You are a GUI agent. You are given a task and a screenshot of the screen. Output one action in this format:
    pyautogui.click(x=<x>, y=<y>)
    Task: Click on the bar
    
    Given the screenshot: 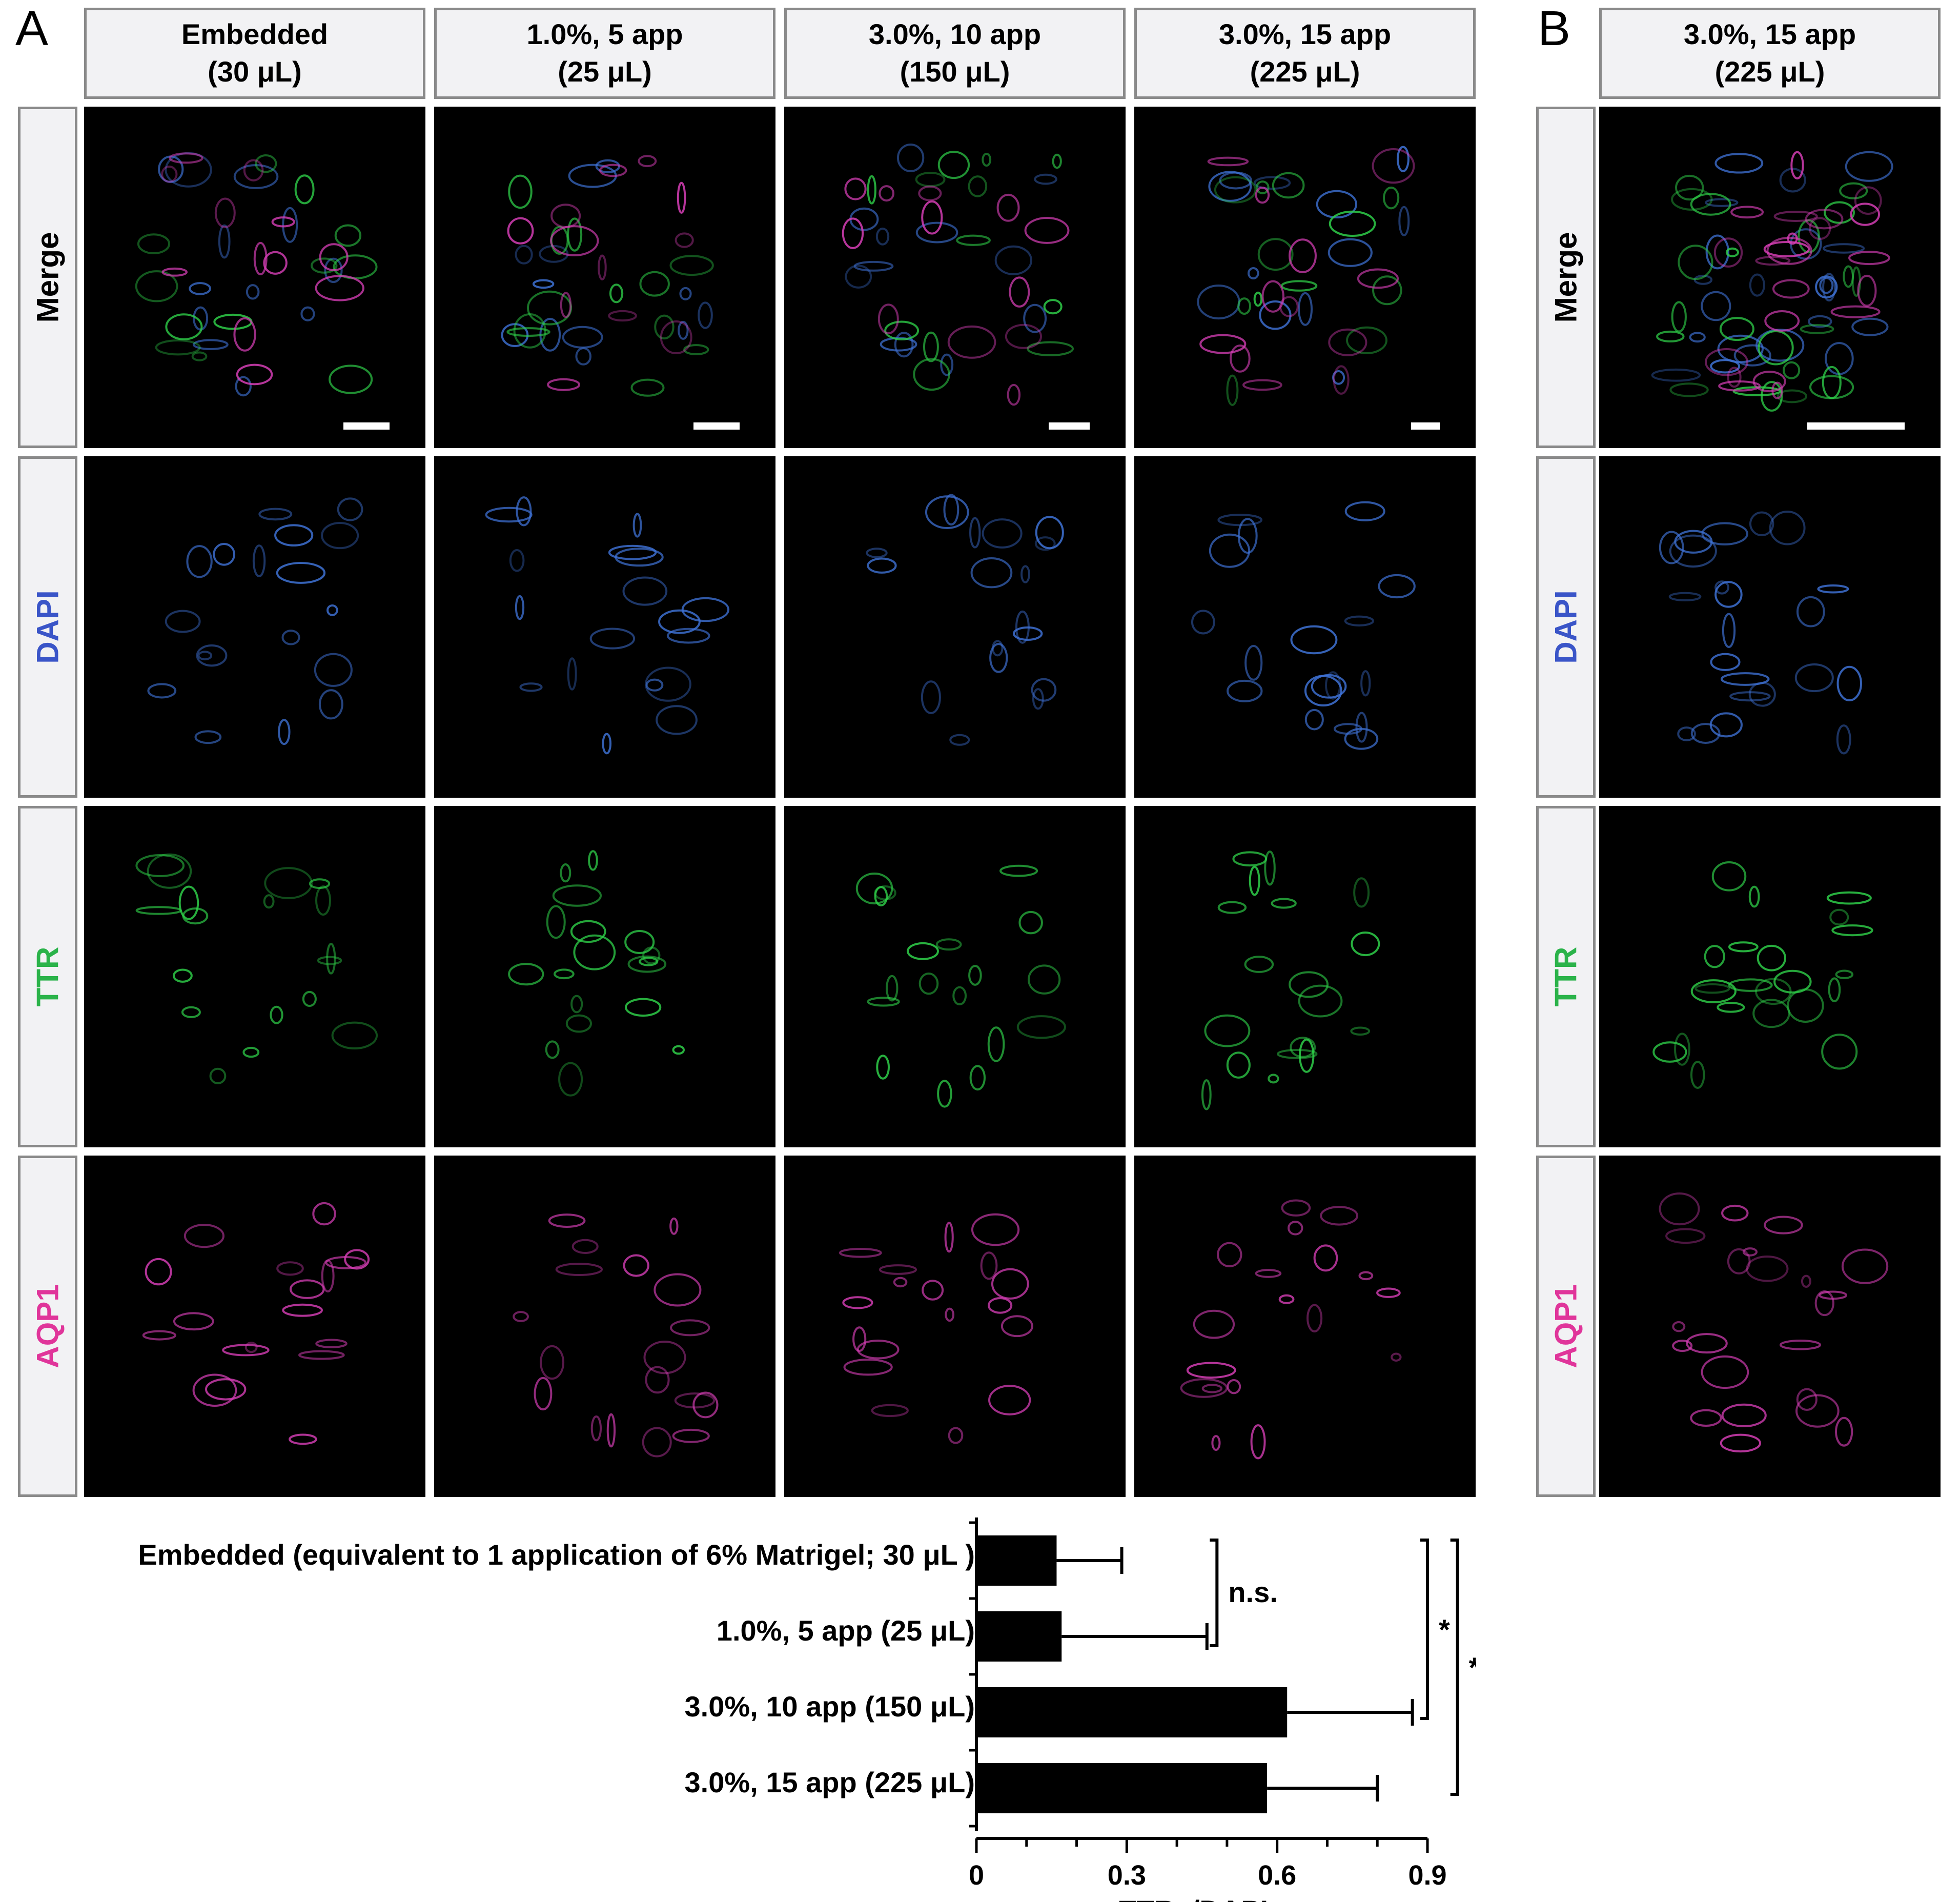 What is the action you would take?
    pyautogui.click(x=1132, y=1712)
    